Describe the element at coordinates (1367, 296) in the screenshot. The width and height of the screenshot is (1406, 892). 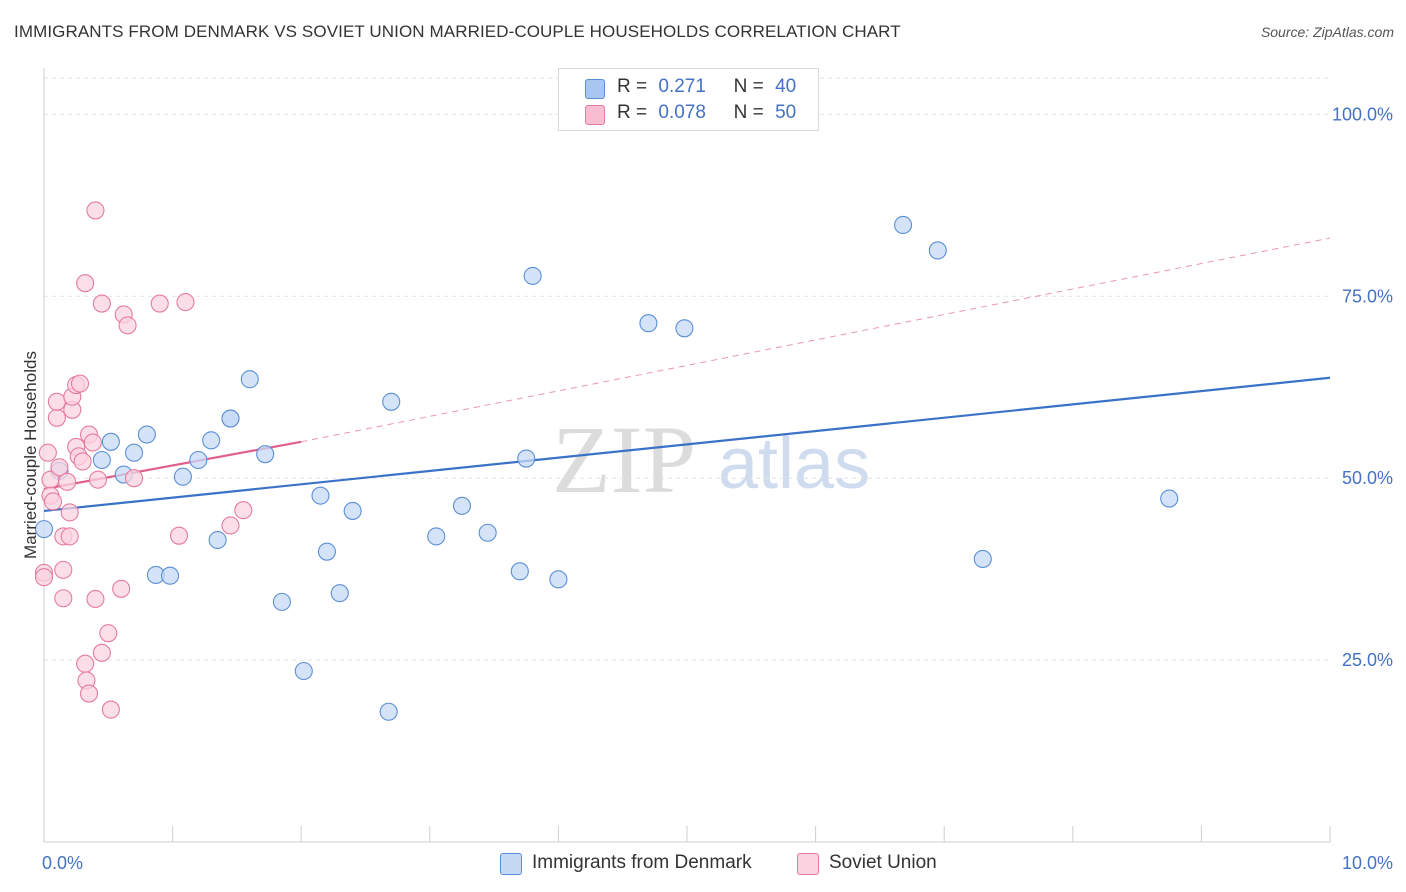
I see `y-tick-label: 75.0%` at that location.